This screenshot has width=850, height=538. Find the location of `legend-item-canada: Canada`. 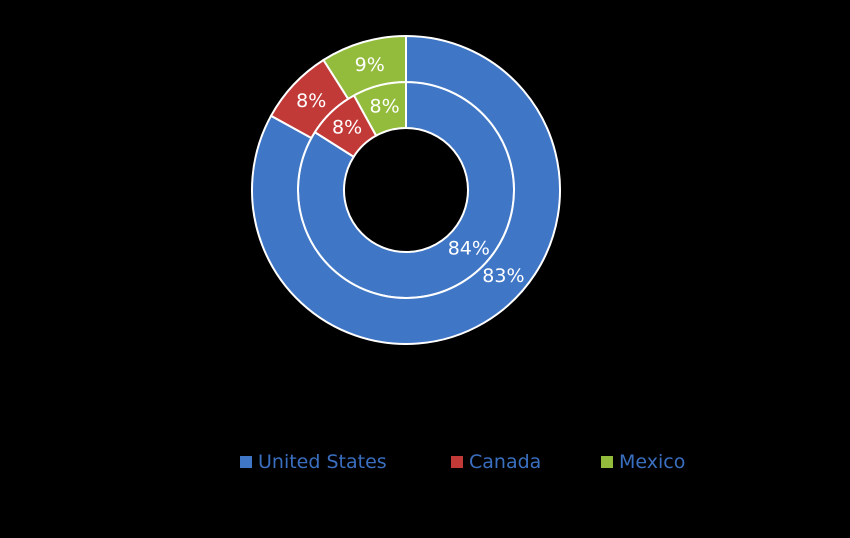

legend-item-canada: Canada is located at coordinates (496, 462).